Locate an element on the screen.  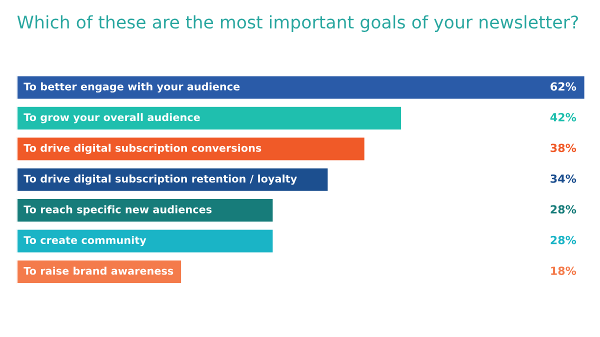
data-label: 62% is located at coordinates (563, 86).